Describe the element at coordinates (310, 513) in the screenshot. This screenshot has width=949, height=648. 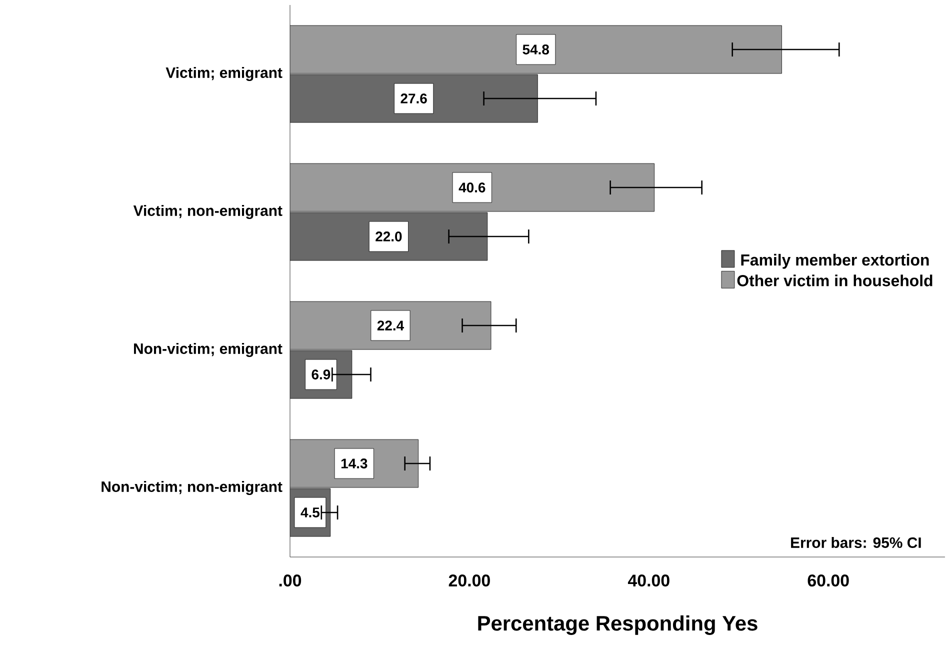
I see `data-label: 4.5` at that location.